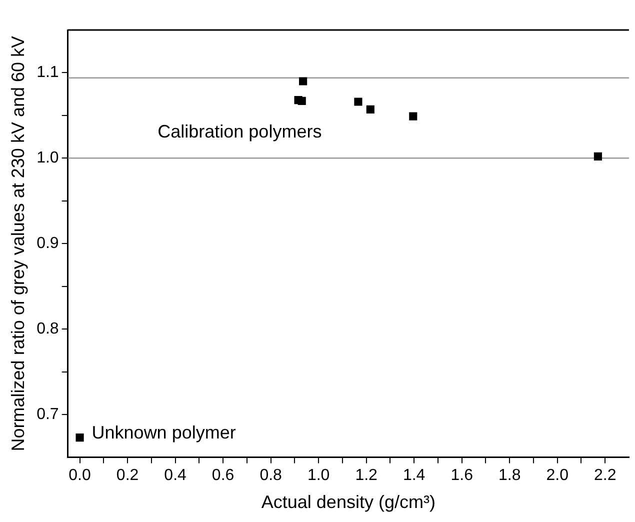 The image size is (635, 522). What do you see at coordinates (509, 475) in the screenshot?
I see `x-tick-label: 1.8` at bounding box center [509, 475].